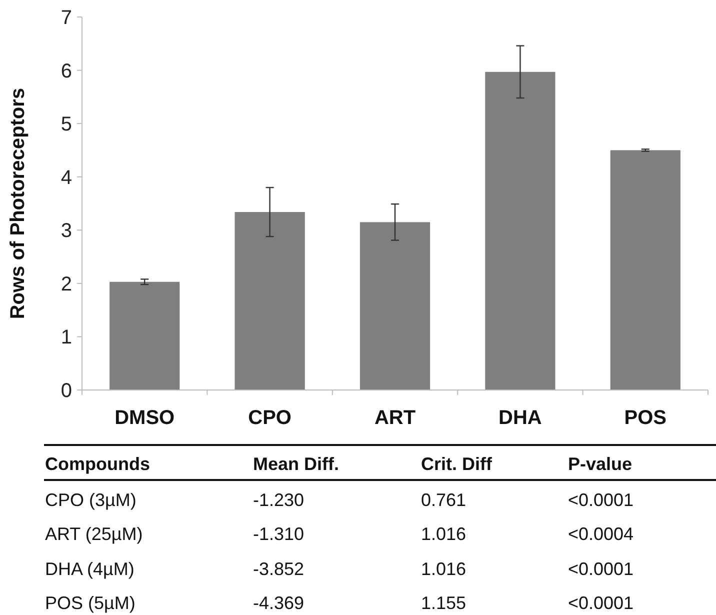  I want to click on text: P-value, so click(600, 464).